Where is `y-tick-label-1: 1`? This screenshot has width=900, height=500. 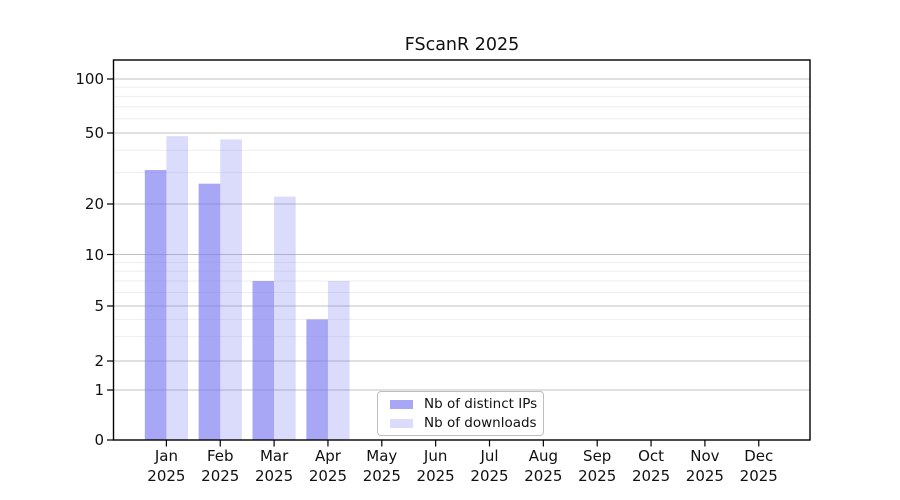
y-tick-label-1: 1 is located at coordinates (99, 390).